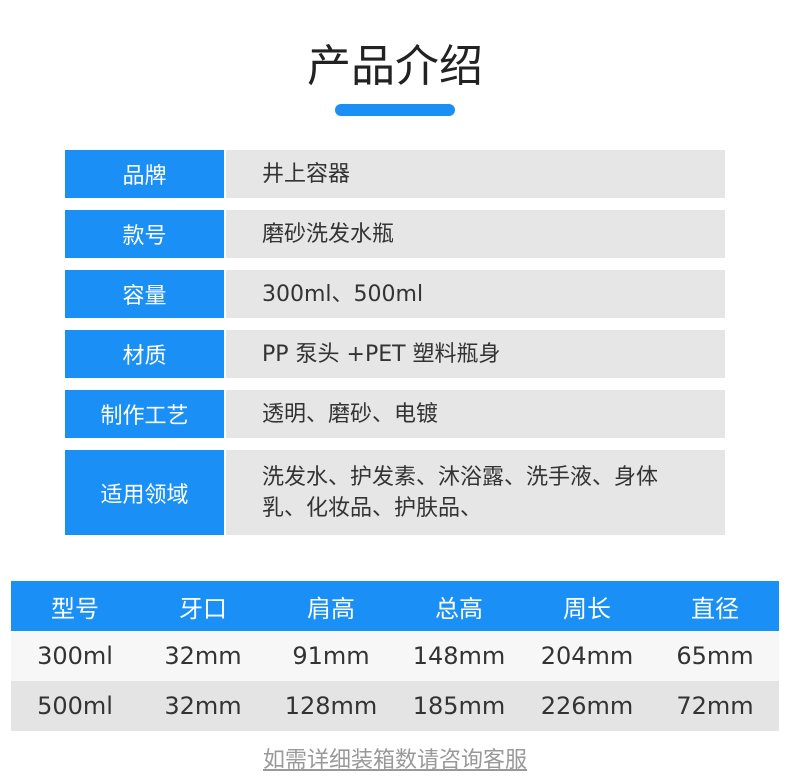 This screenshot has width=790, height=781. I want to click on info-value: 井上容器, so click(475, 174).